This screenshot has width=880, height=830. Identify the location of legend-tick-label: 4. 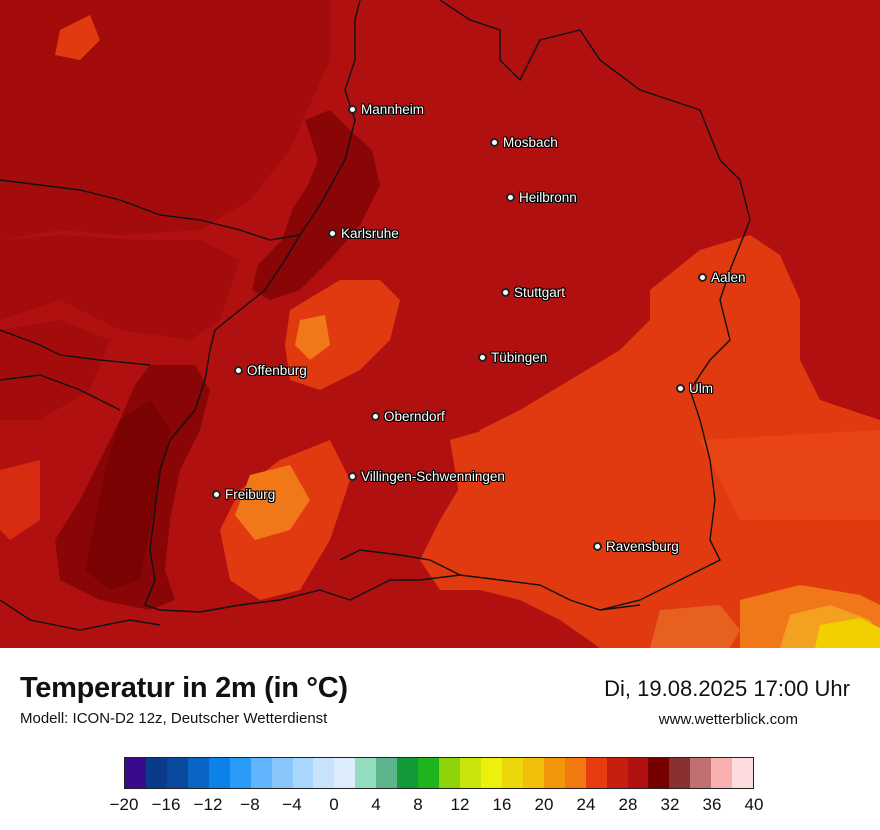
(376, 804).